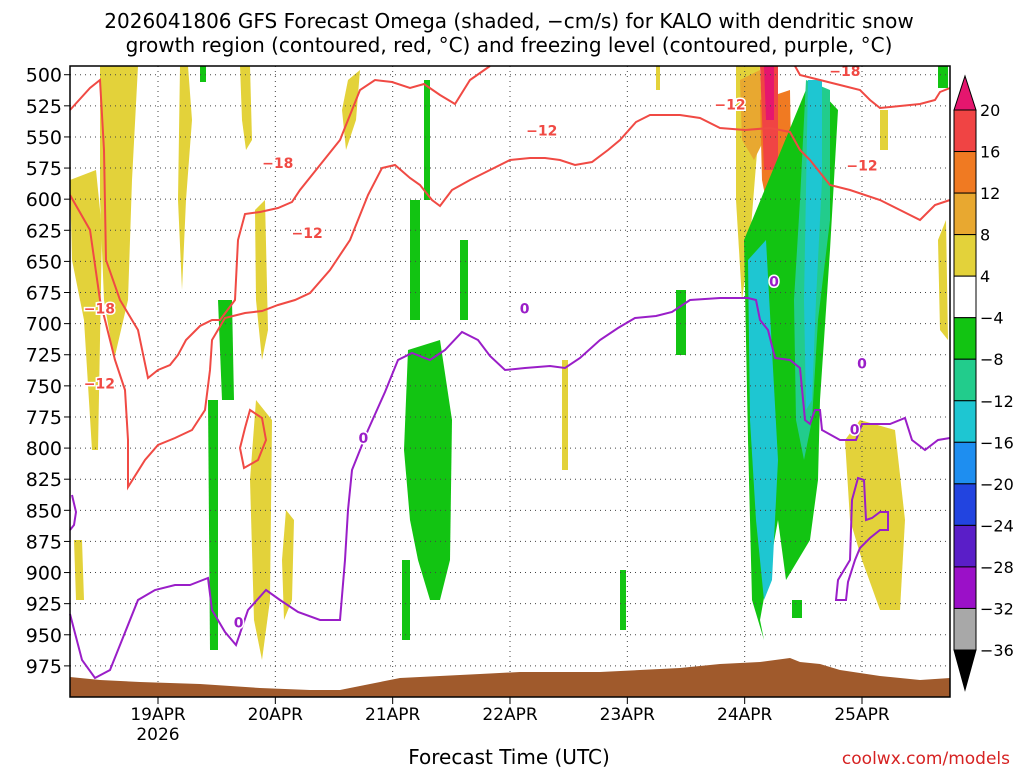 This screenshot has height=772, width=1024. Describe the element at coordinates (990, 193) in the screenshot. I see `colorbar-label: 12` at that location.